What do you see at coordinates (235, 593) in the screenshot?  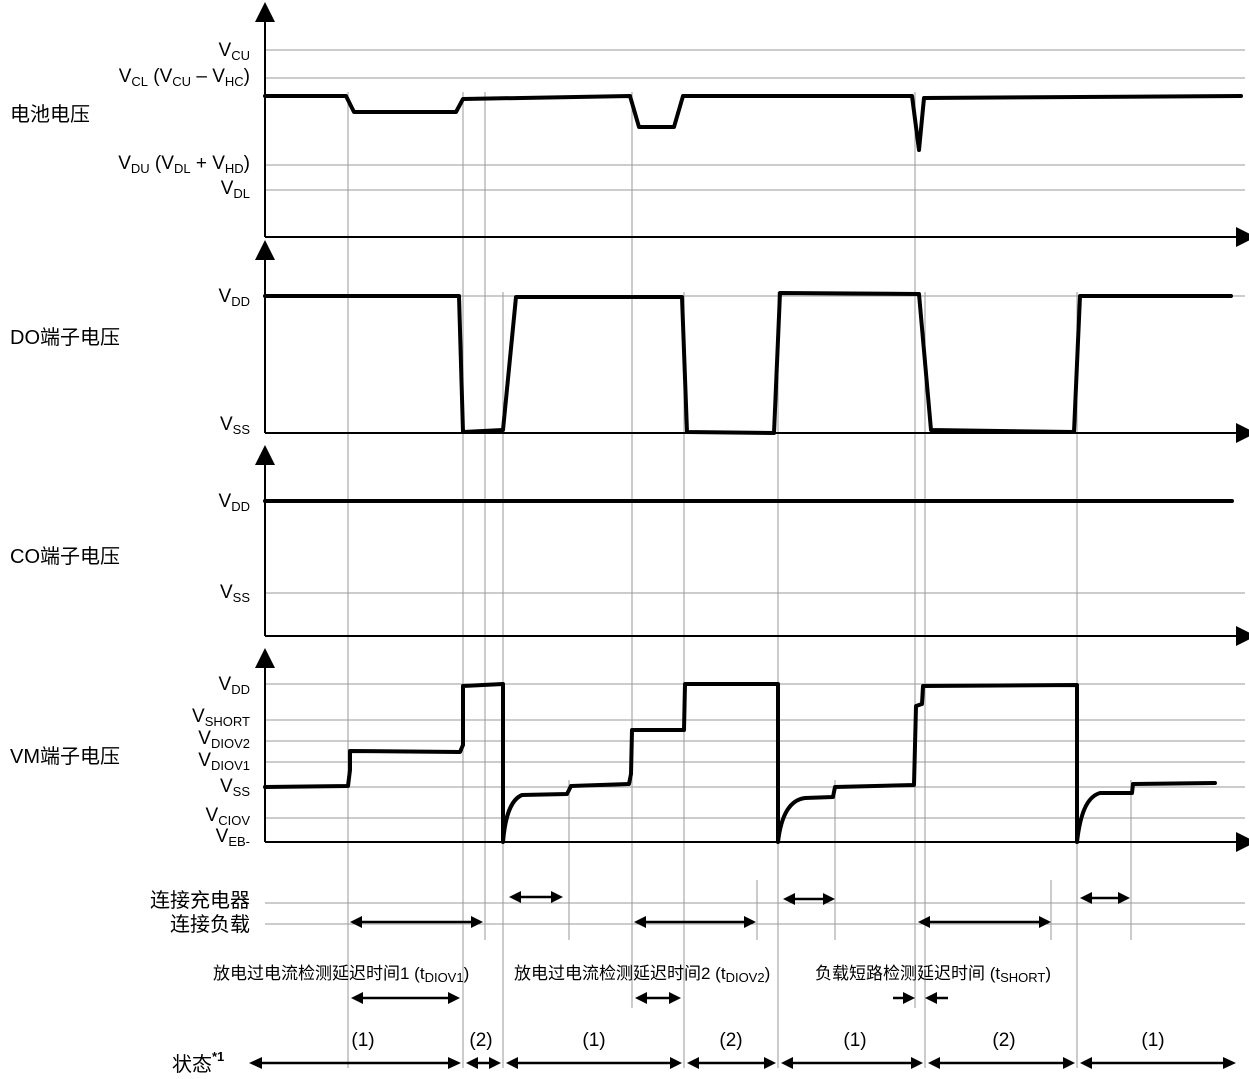 I see `co-vss-label: VSS` at bounding box center [235, 593].